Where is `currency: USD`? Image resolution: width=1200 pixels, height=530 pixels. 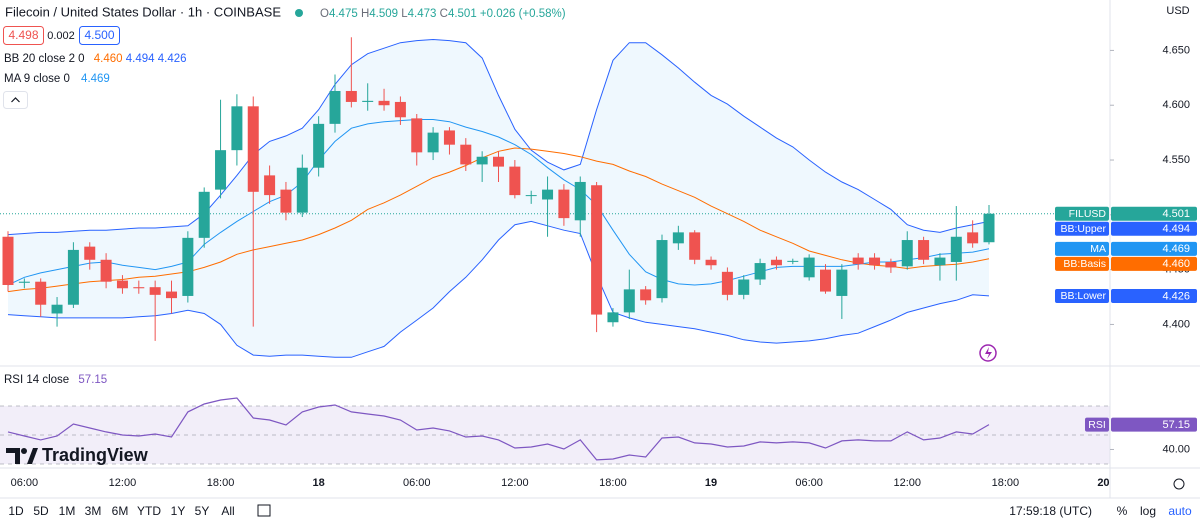 currency: USD is located at coordinates (1177, 11).